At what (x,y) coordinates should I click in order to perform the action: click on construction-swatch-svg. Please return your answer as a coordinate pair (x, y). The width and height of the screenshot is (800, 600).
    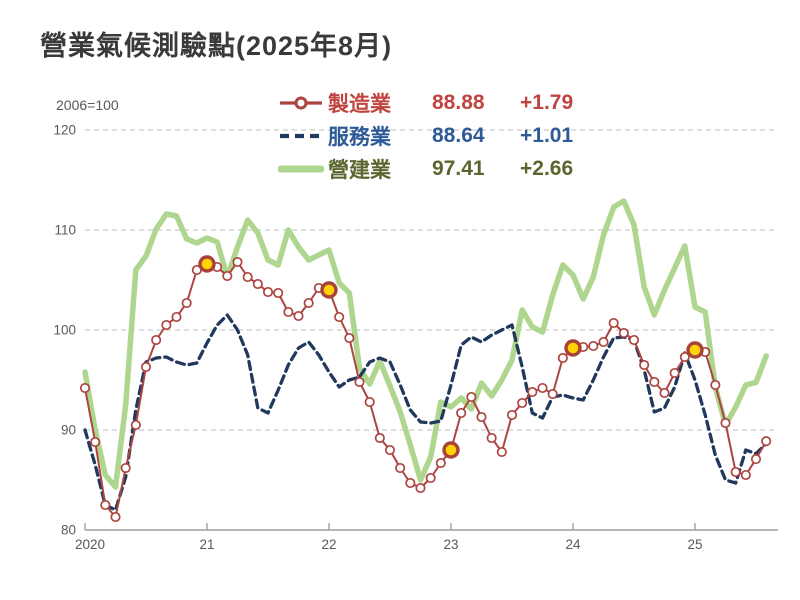
    Looking at the image, I should click on (301, 168).